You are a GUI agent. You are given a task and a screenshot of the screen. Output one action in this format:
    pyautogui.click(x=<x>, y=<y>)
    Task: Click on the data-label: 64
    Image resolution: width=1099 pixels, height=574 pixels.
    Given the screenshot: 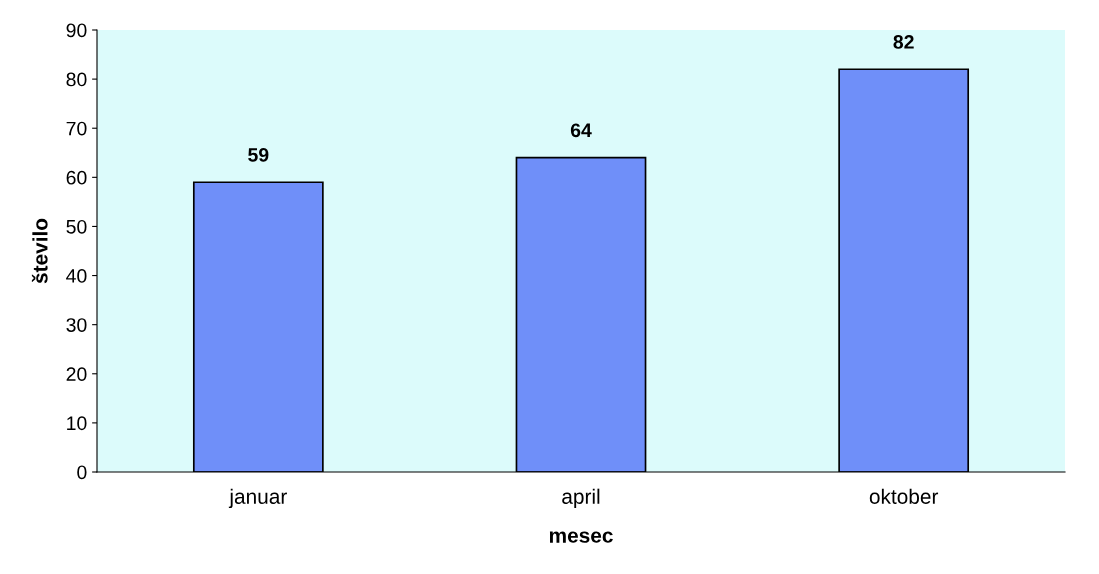 What is the action you would take?
    pyautogui.click(x=581, y=130)
    